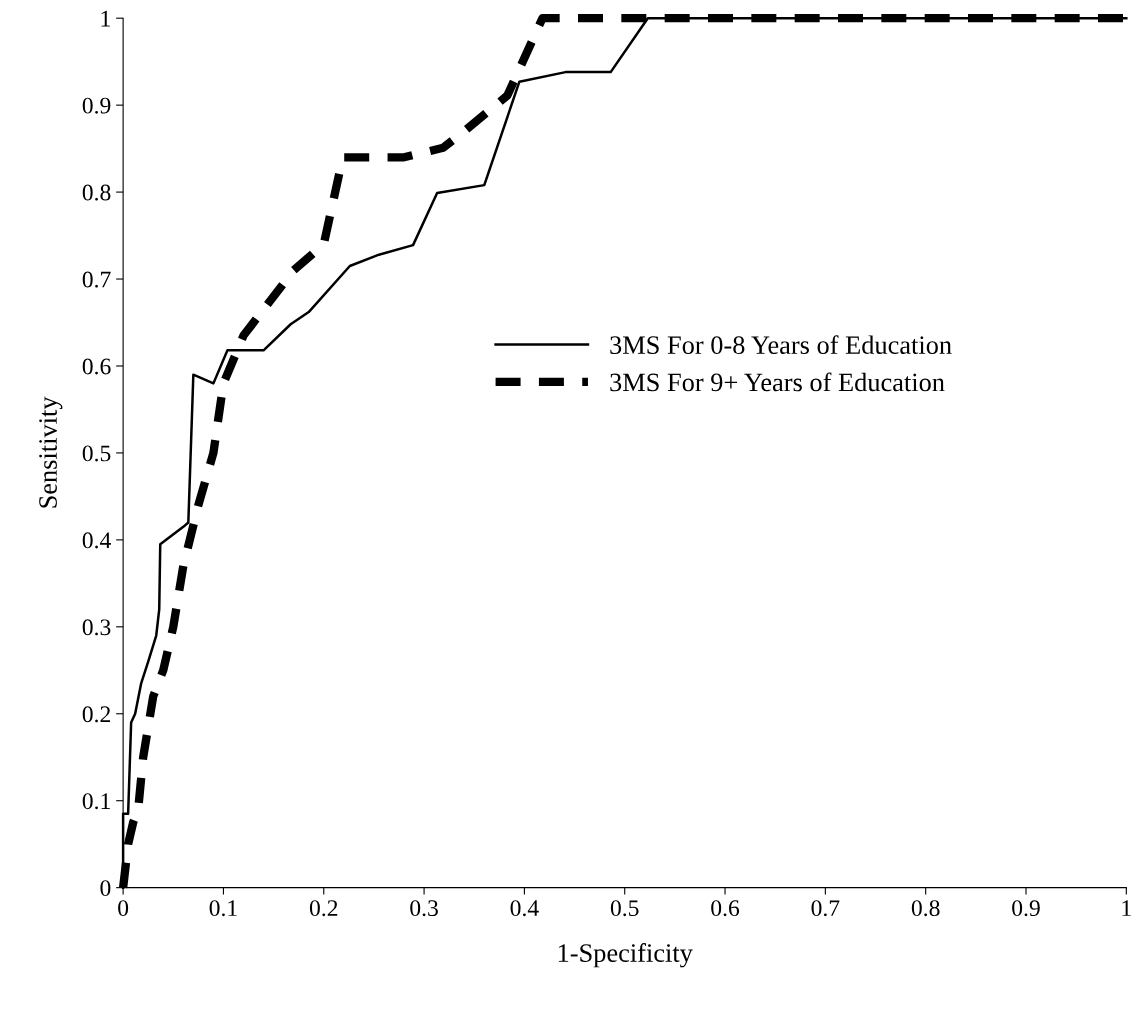 The height and width of the screenshot is (1011, 1140). What do you see at coordinates (96, 714) in the screenshot?
I see `y-tick-label: 0.2` at bounding box center [96, 714].